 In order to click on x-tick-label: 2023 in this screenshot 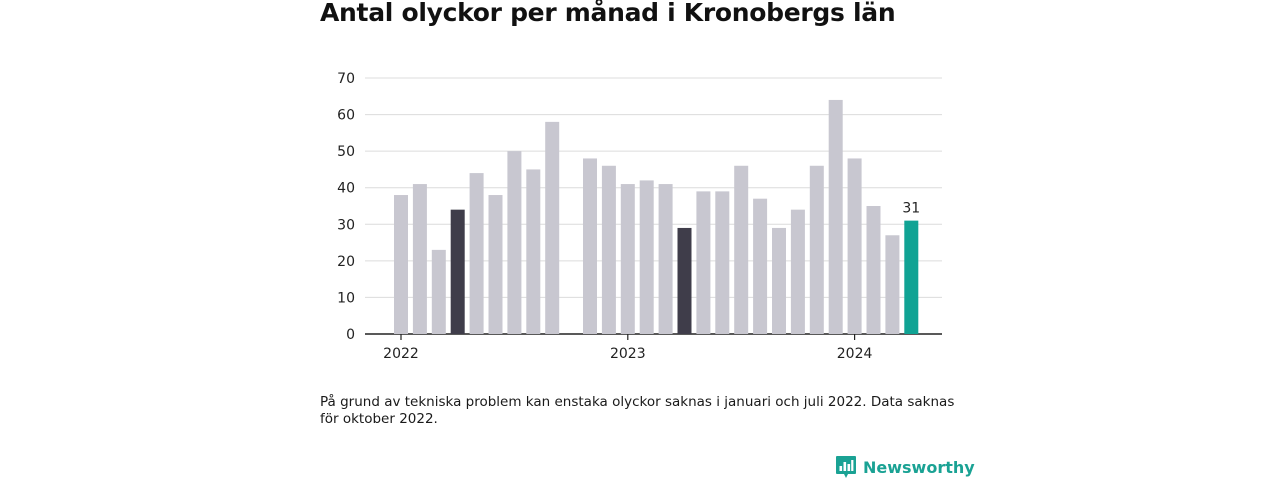, I will do `click(628, 354)`.